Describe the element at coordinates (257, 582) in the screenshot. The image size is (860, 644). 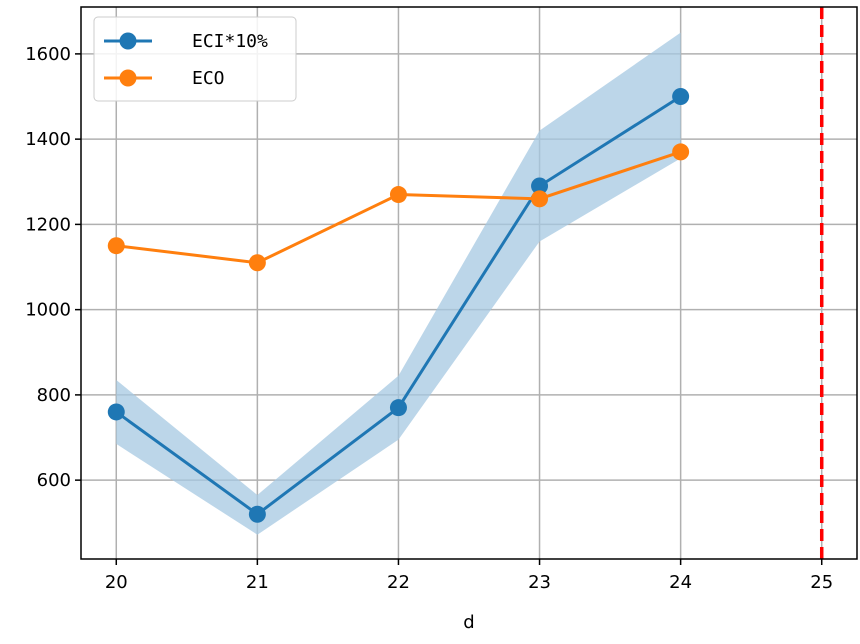
I see `x-tick-label: 21` at that location.